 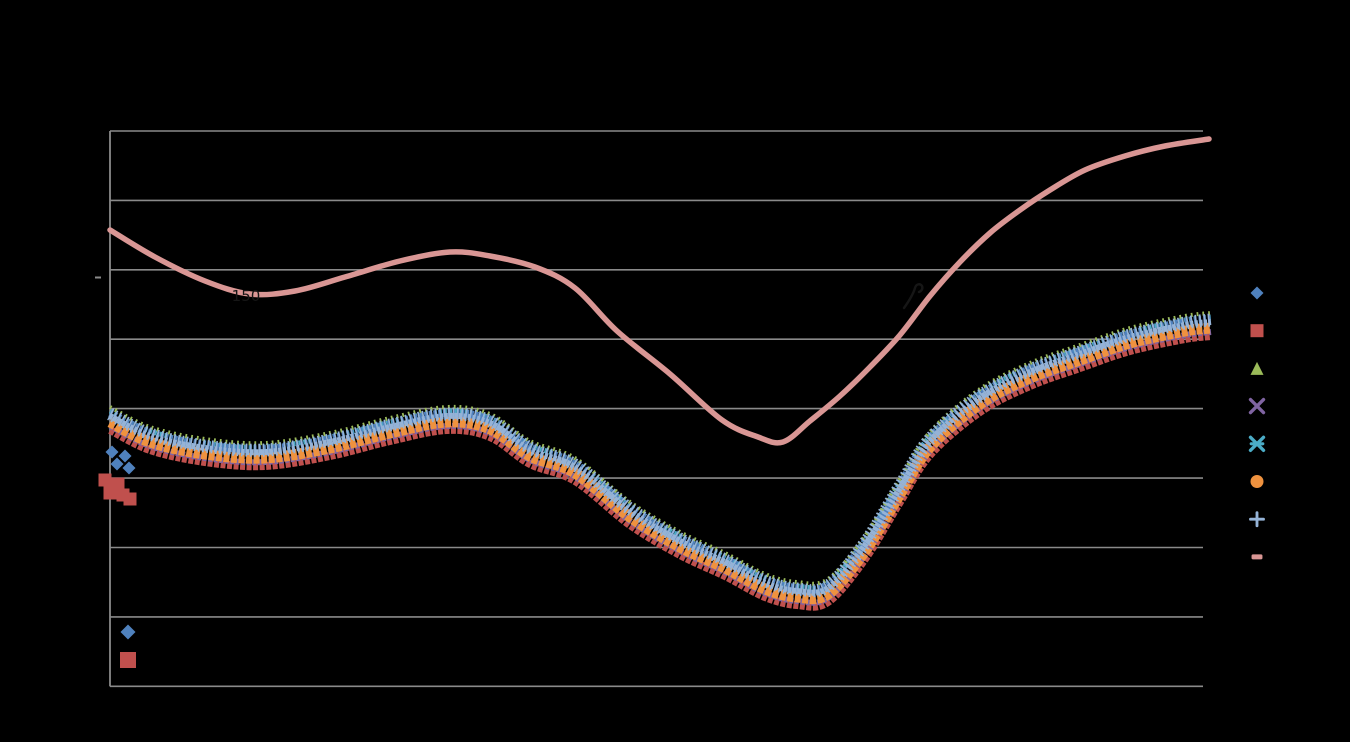 I want to click on legend, so click(x=1257, y=423).